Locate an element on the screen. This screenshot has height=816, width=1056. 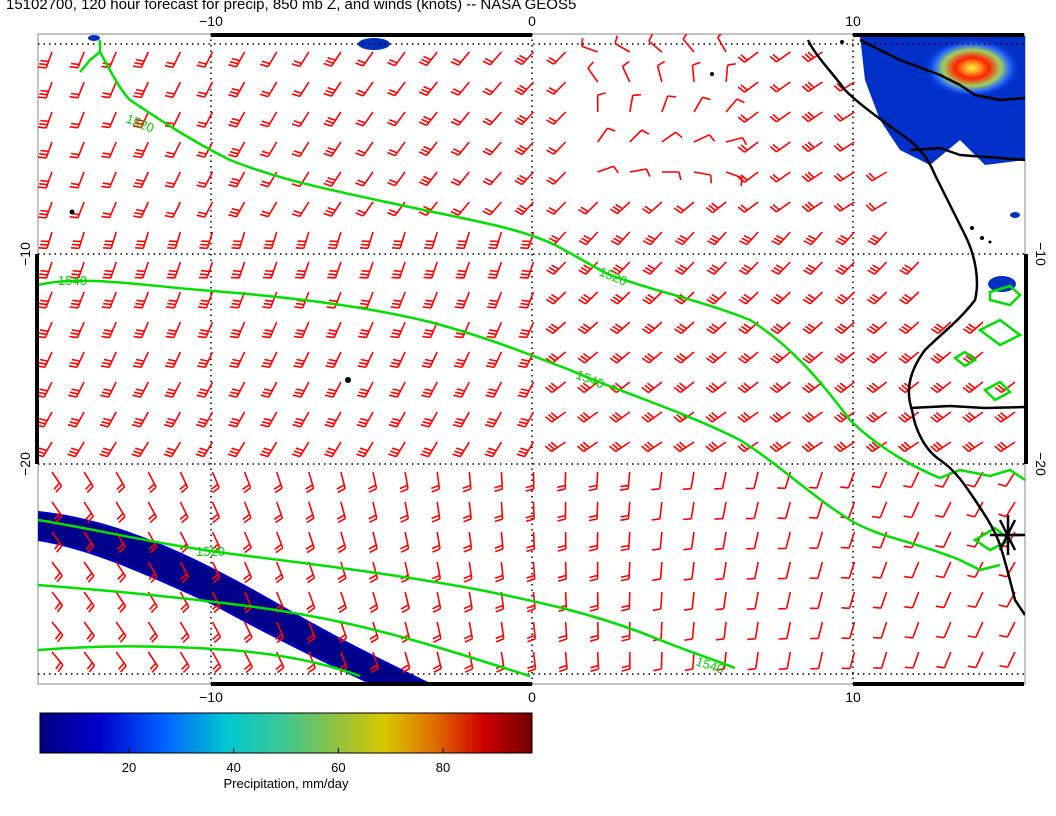
precip-spot is located at coordinates (94, 38).